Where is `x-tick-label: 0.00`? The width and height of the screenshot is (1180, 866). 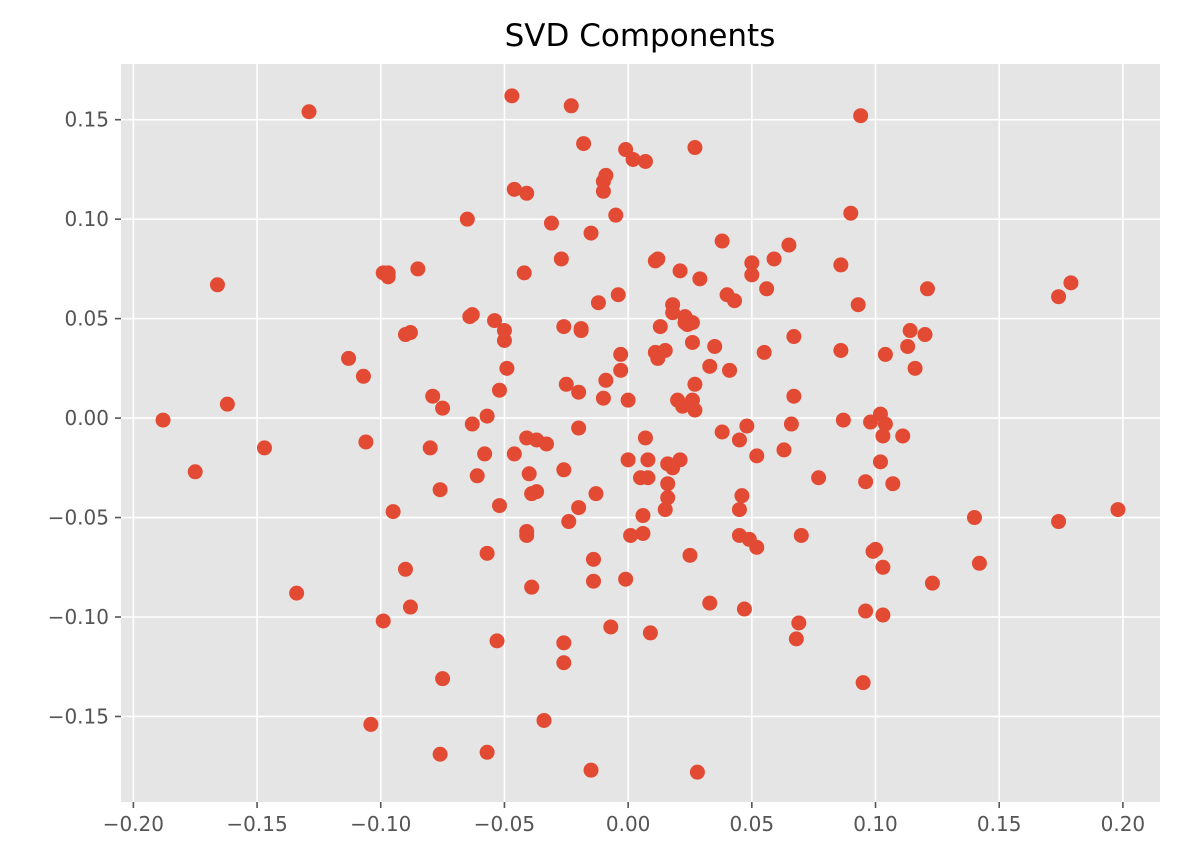
x-tick-label: 0.00 is located at coordinates (628, 824).